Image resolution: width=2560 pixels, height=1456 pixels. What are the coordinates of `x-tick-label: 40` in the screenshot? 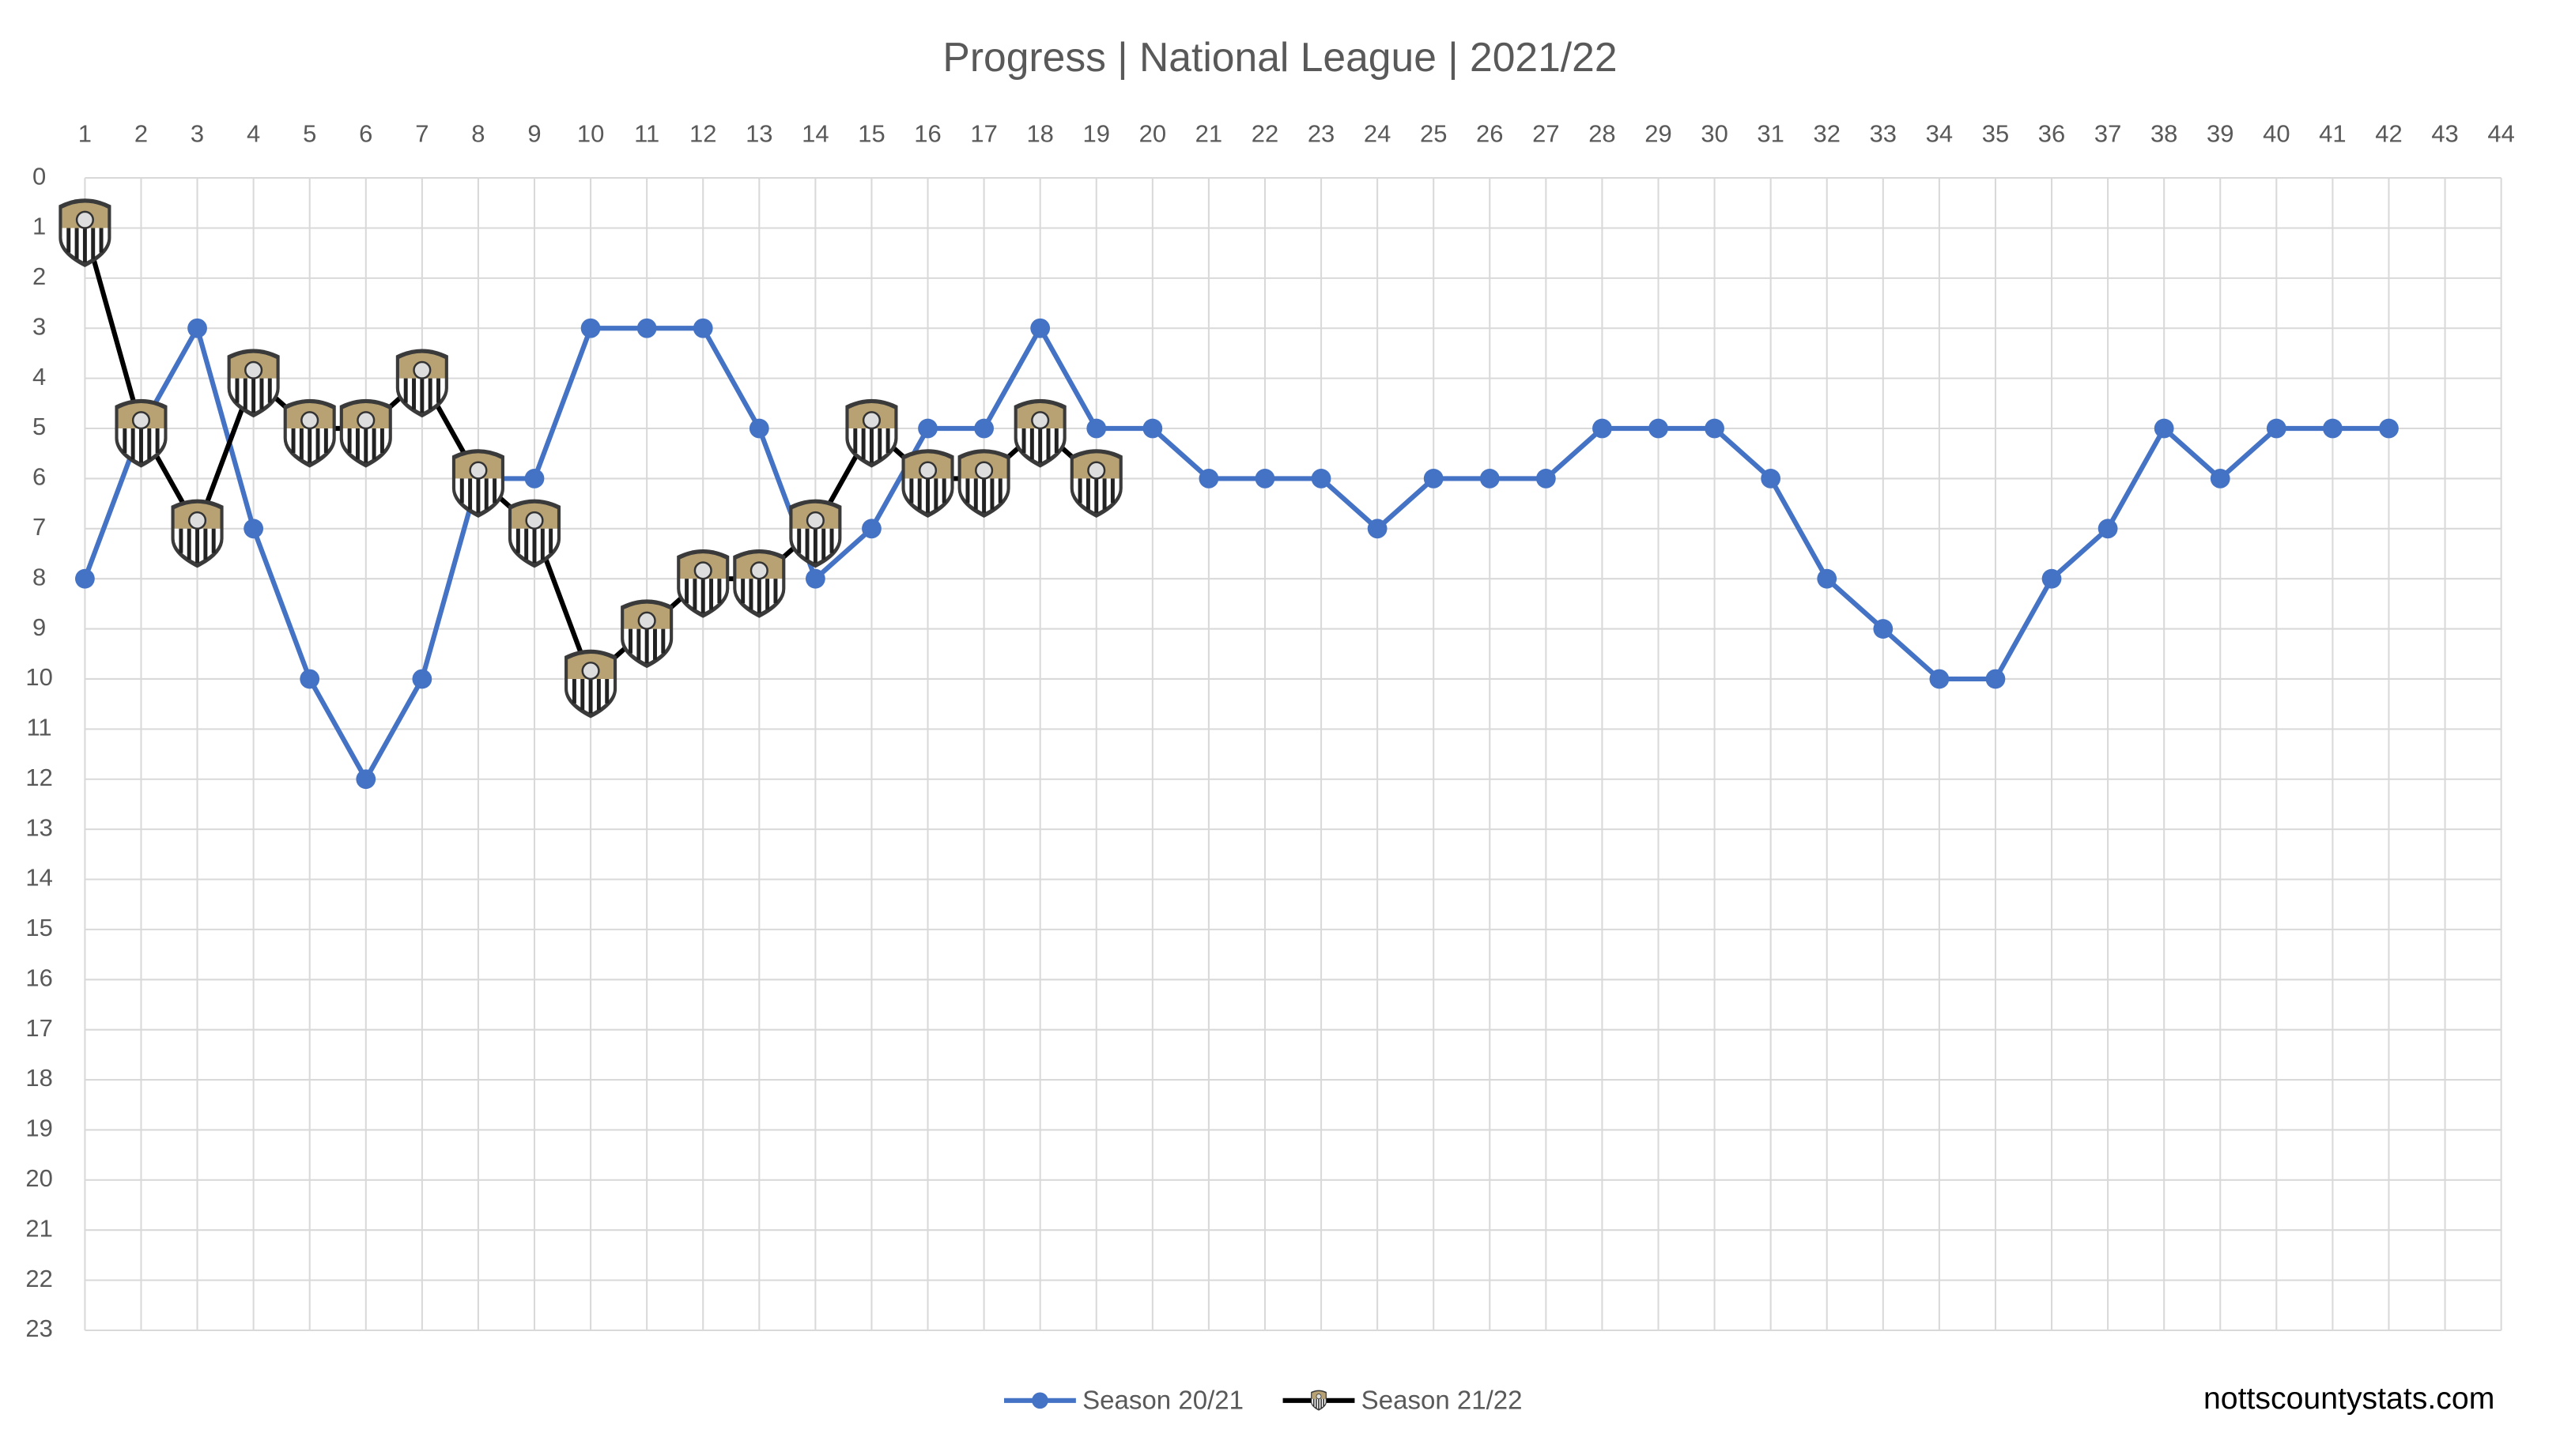 It's located at (2276, 134).